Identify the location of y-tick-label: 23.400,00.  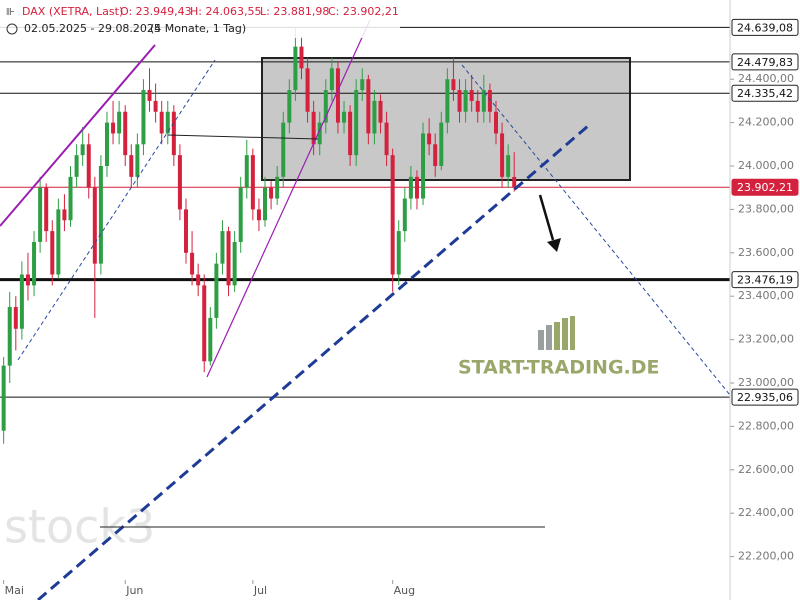
(766, 295).